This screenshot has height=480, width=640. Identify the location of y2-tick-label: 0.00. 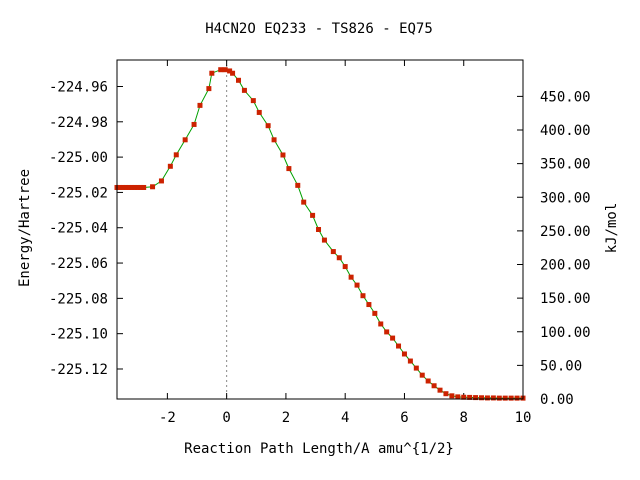
(557, 400).